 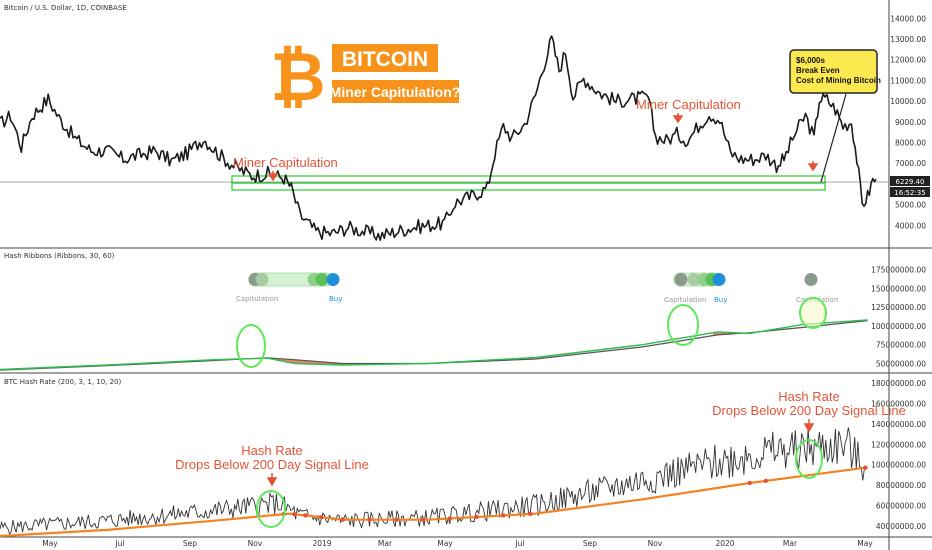 I want to click on miner-capitulation-label-2: Miner Capitulation, so click(x=688, y=104).